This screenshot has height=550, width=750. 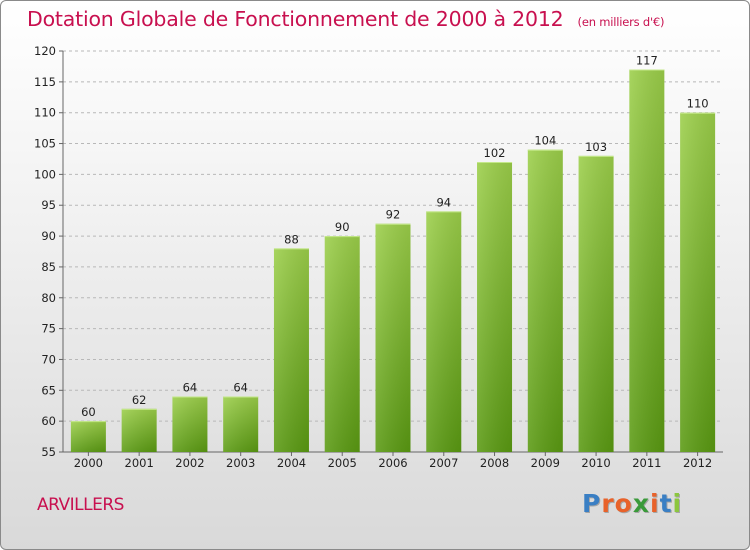 What do you see at coordinates (393, 215) in the screenshot?
I see `value-label: 92` at bounding box center [393, 215].